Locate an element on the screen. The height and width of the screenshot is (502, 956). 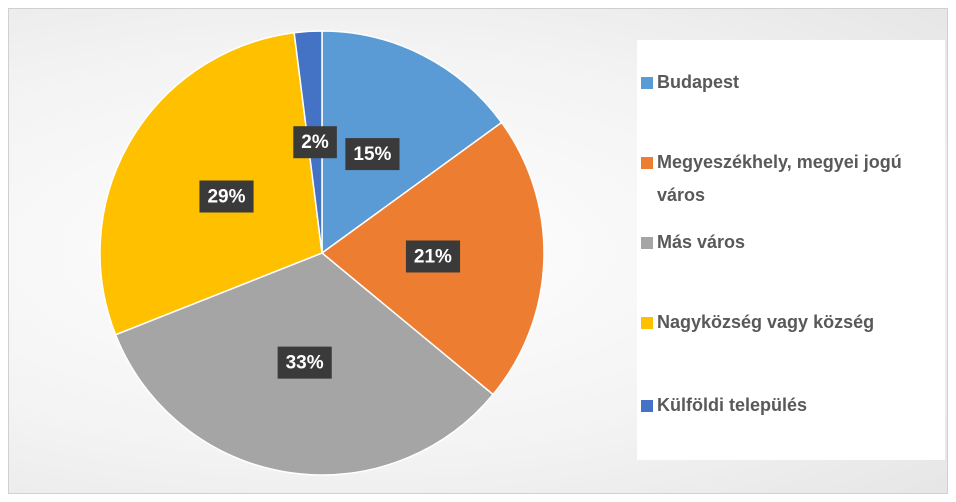
legend-label: Megyeszékhely, megyei jogú város is located at coordinates (779, 178).